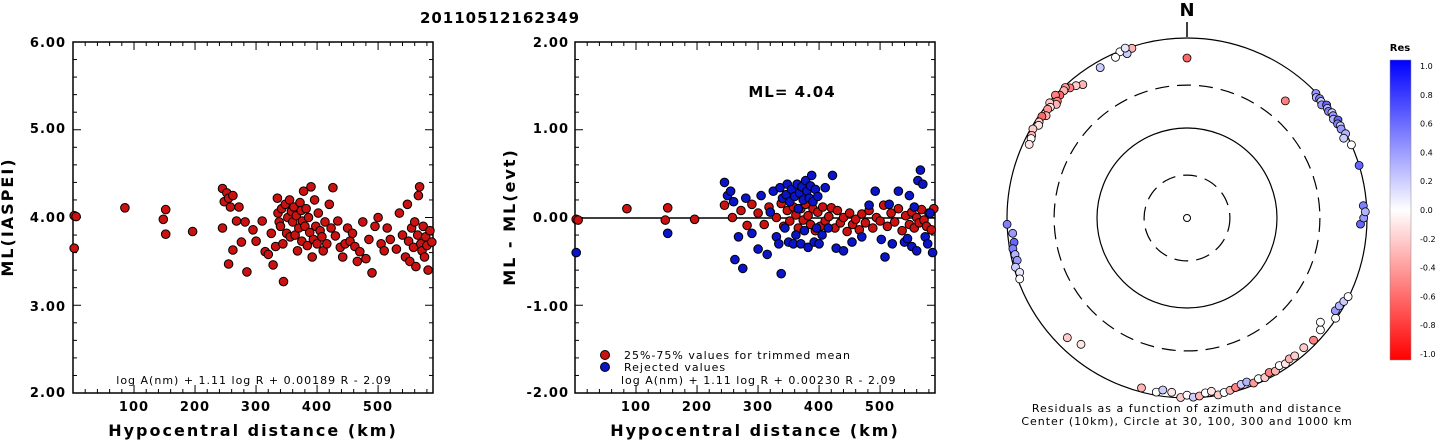 The image size is (1437, 441). Describe the element at coordinates (1186, 10) in the screenshot. I see `north-label: N` at that location.